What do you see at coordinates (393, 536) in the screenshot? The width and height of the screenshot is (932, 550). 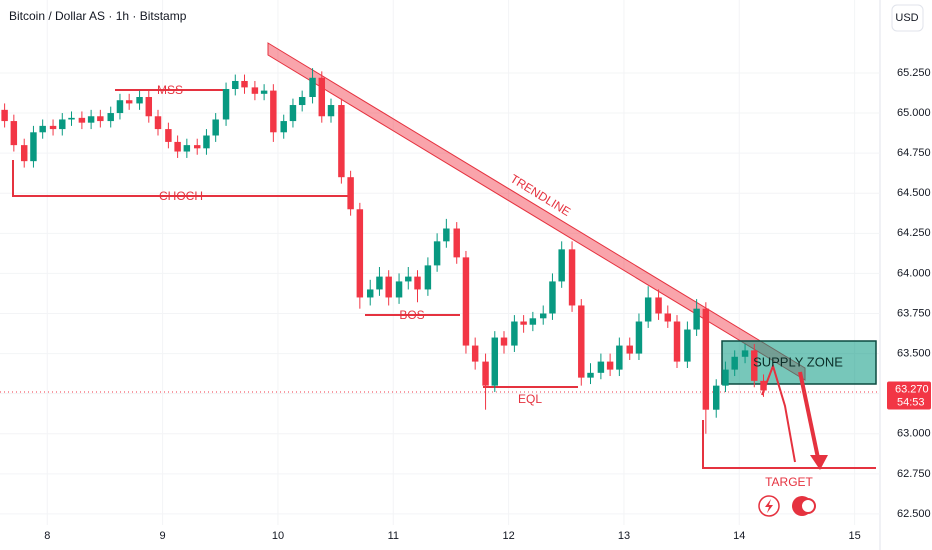 I see `x-tick-label: 11` at bounding box center [393, 536].